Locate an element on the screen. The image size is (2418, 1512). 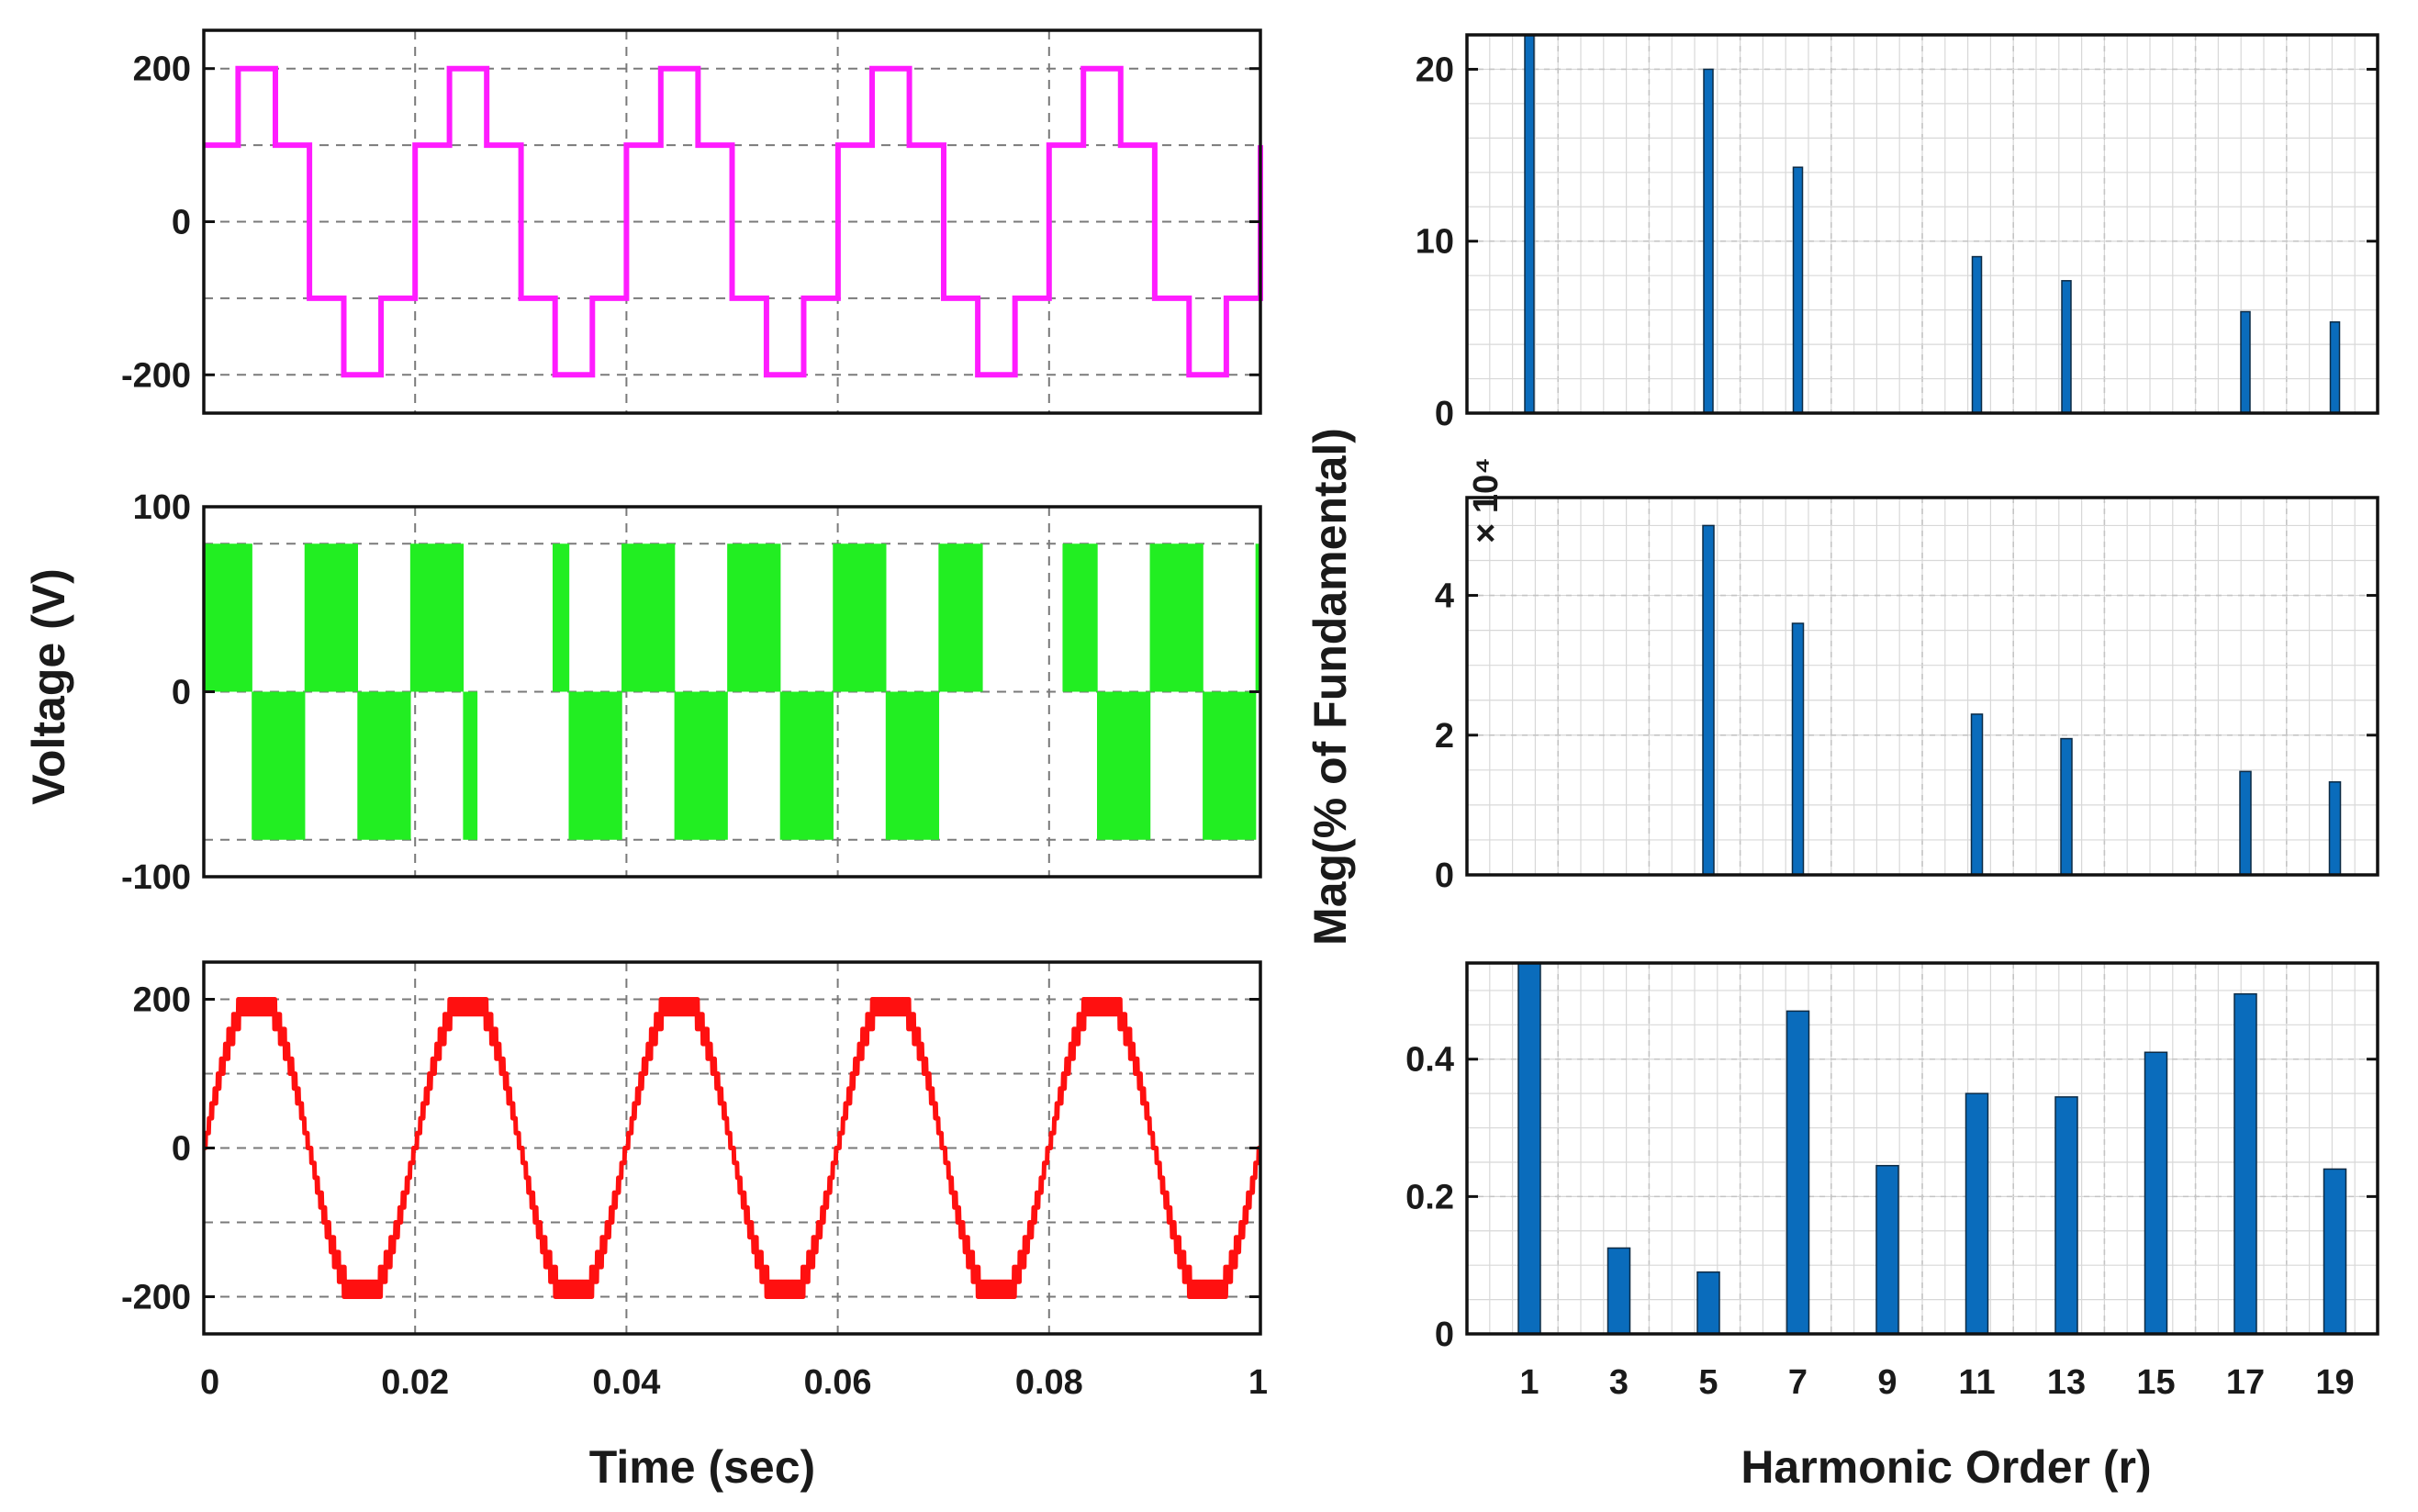
time-axis-ticks: 0 0.02 0.04 0.06 0.08 1 is located at coordinates (734, 1382).